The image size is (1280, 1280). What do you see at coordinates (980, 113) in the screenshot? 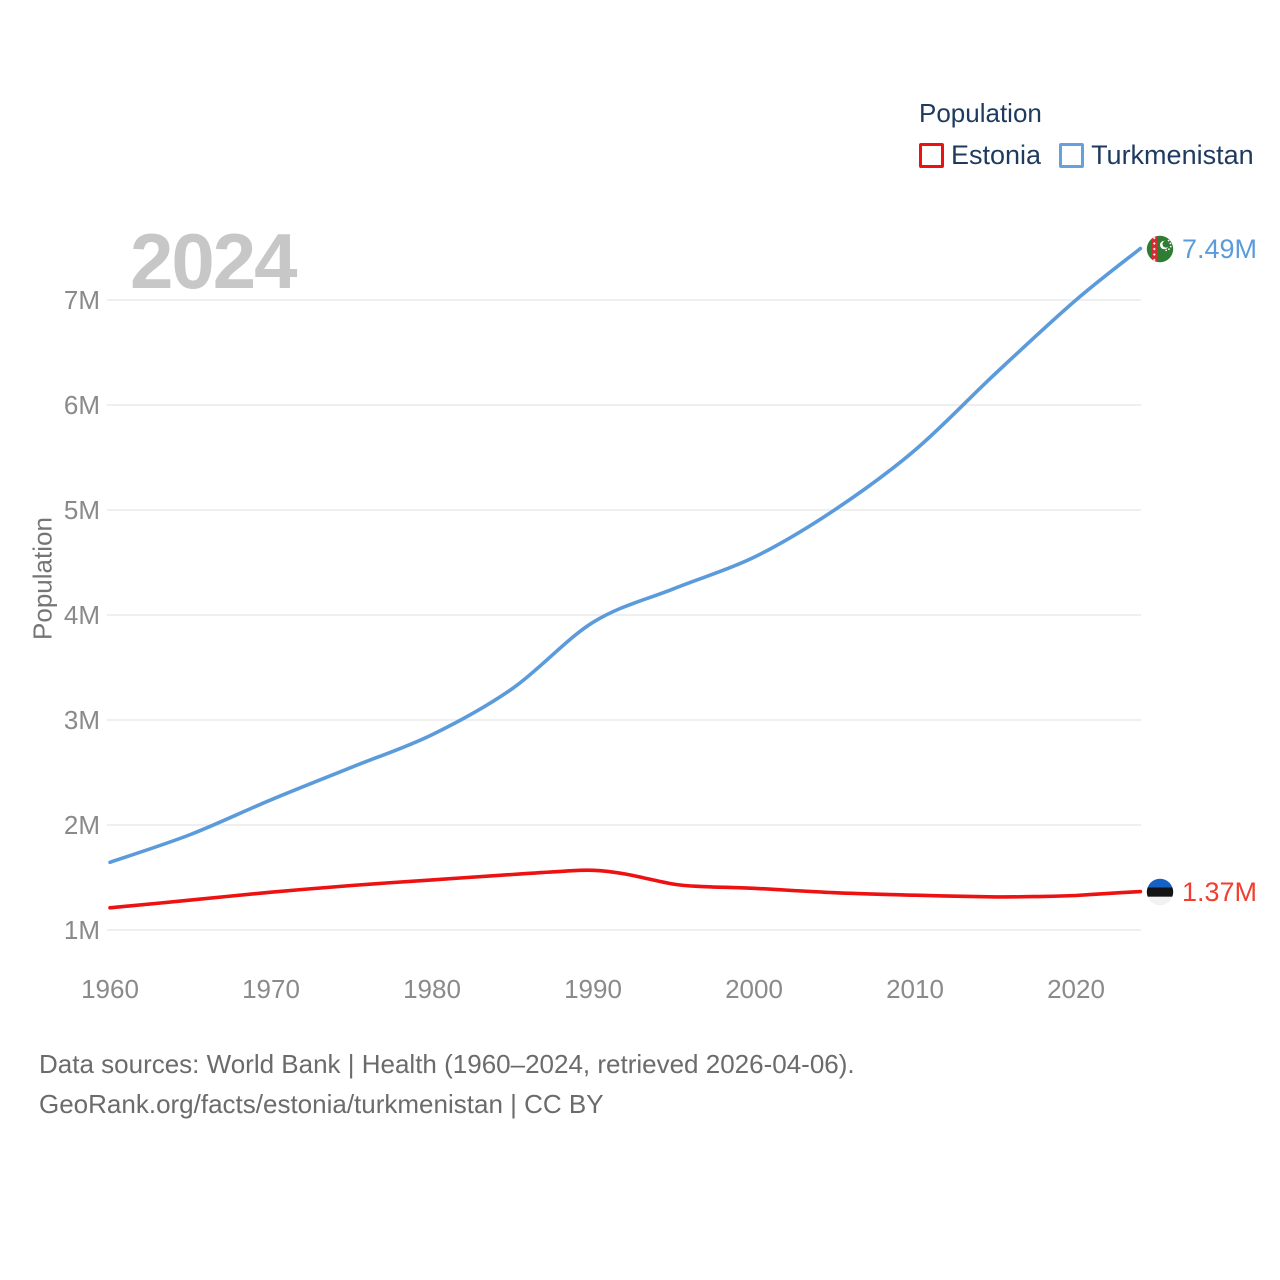
I see `legend-title: Population` at bounding box center [980, 113].